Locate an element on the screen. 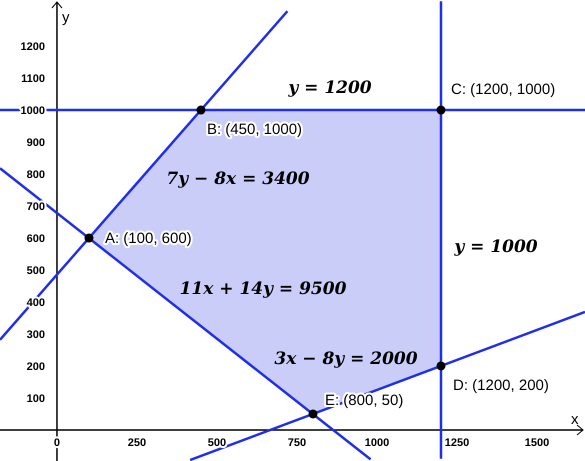 This screenshot has height=461, width=585. y-tick-label: 500 is located at coordinates (35, 271).